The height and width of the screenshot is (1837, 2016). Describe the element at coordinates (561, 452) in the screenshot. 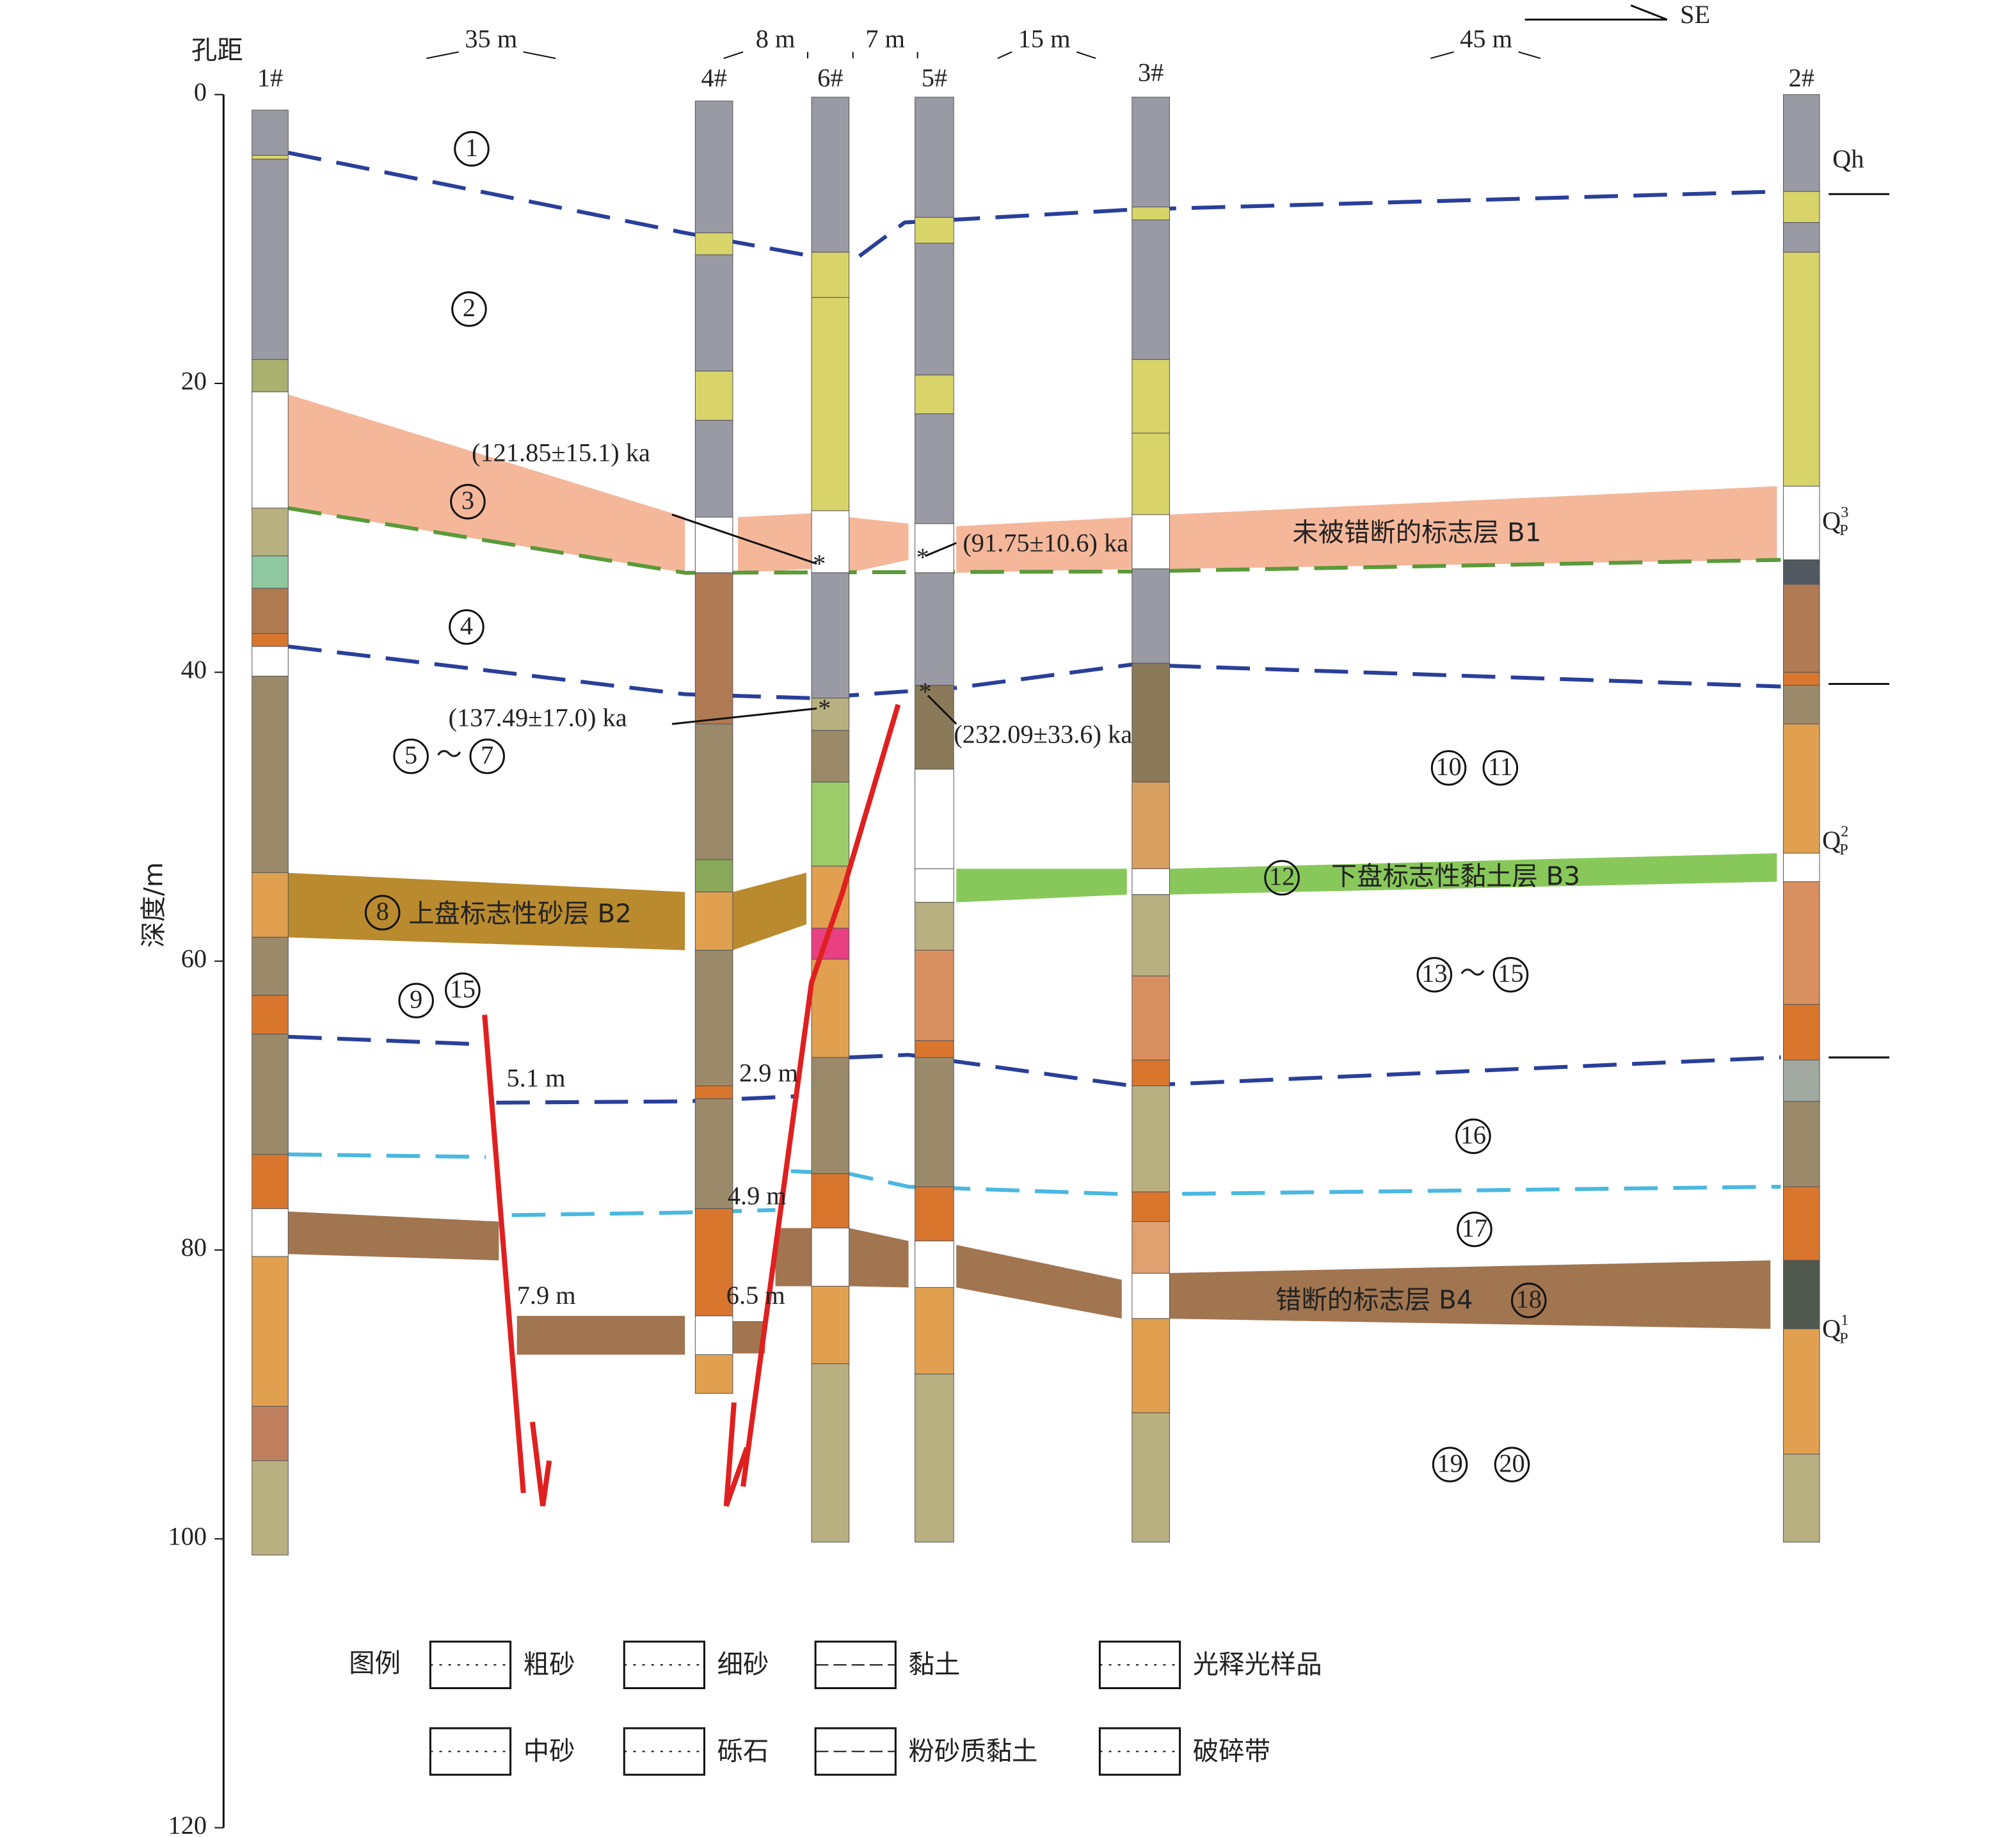

I see `age-label: (121.85±15.1) ka` at that location.